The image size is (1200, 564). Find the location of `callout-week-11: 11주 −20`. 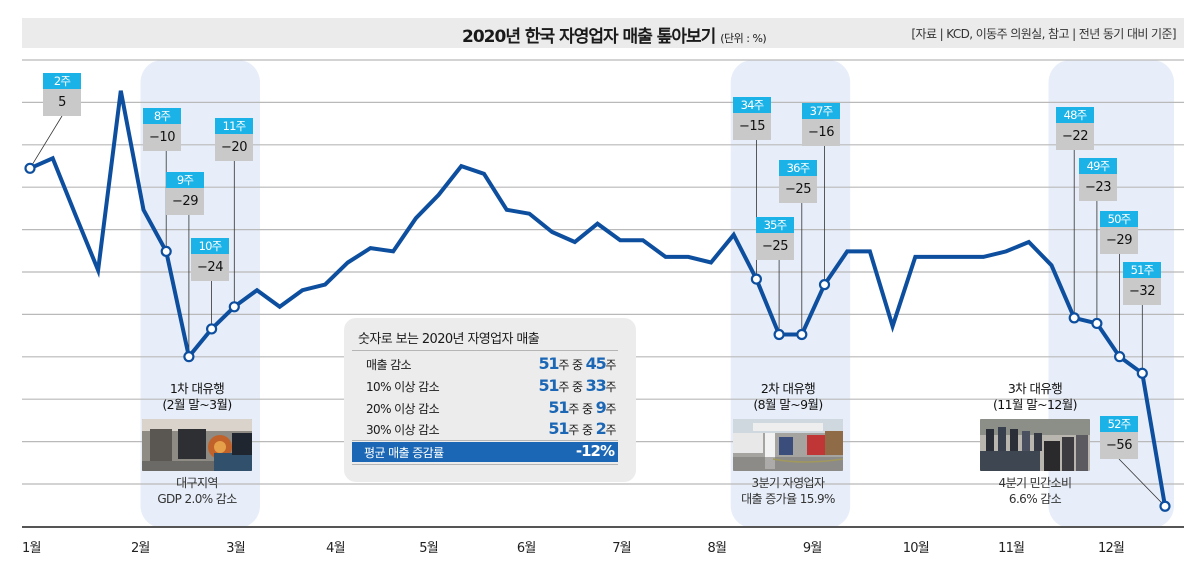

callout-week-11: 11주 −20 is located at coordinates (234, 139).